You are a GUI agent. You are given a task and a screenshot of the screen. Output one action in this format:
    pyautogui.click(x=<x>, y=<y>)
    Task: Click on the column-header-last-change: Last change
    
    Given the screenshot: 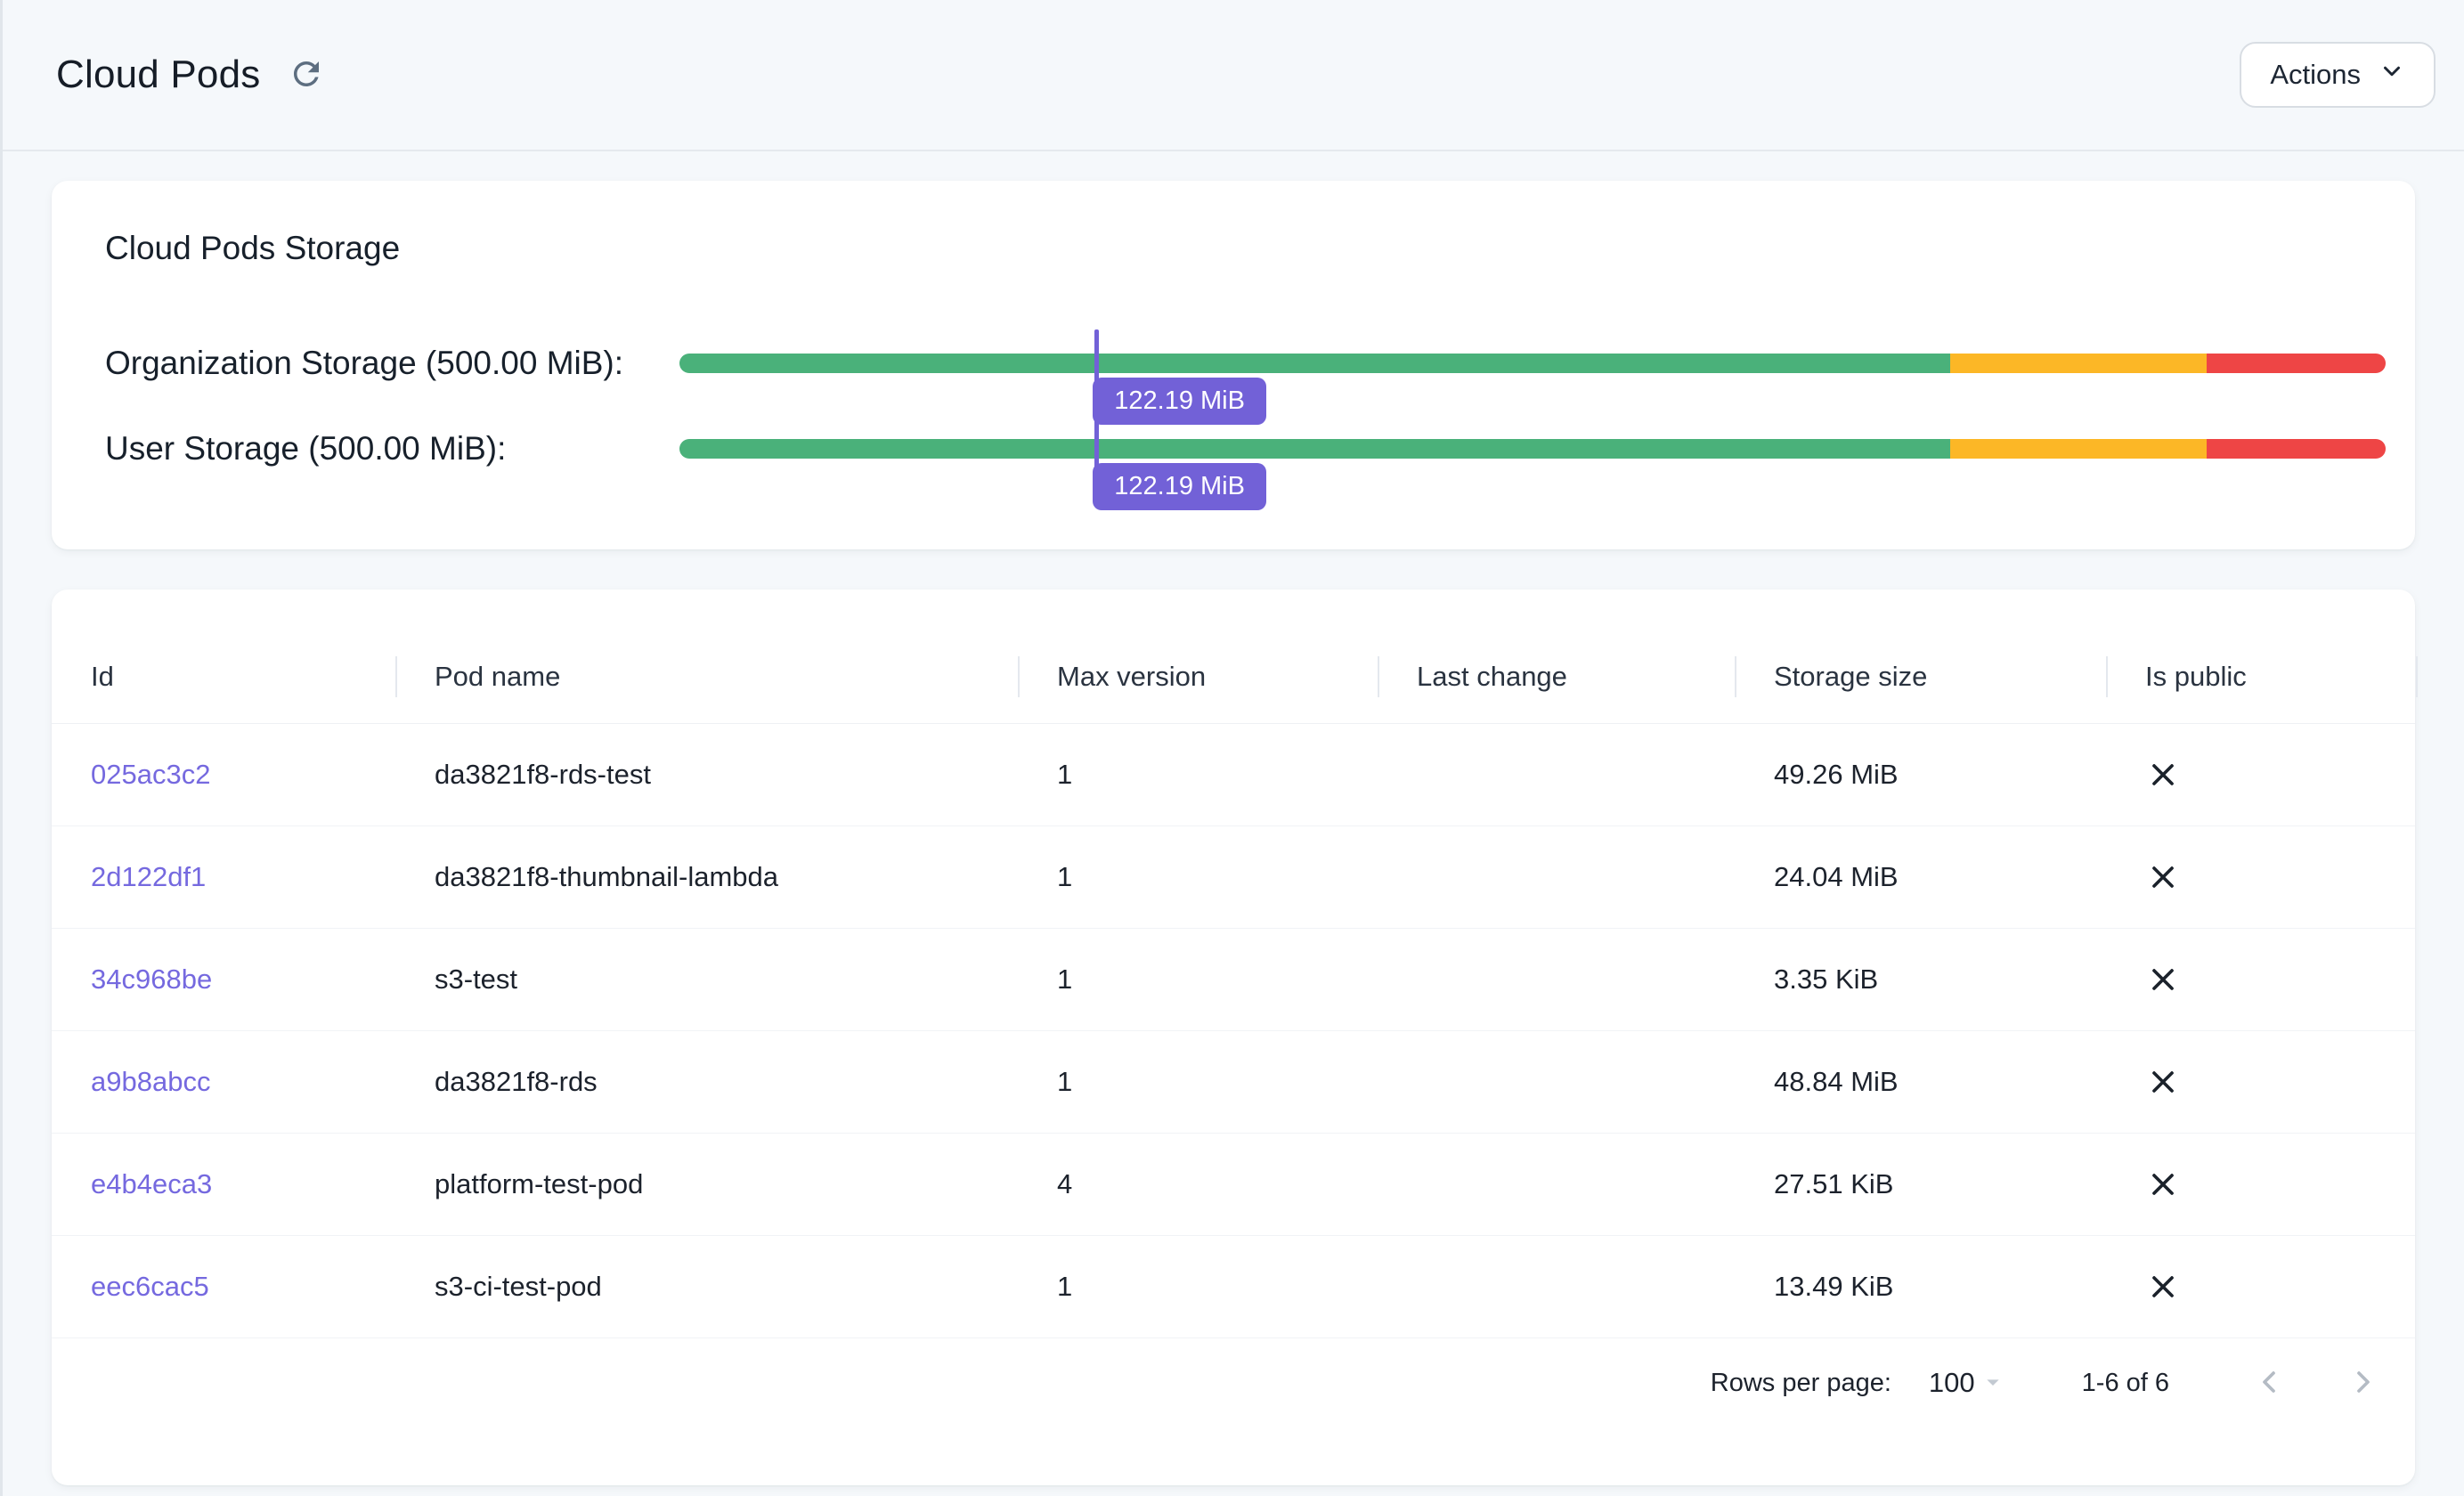 What is the action you would take?
    pyautogui.click(x=1556, y=676)
    